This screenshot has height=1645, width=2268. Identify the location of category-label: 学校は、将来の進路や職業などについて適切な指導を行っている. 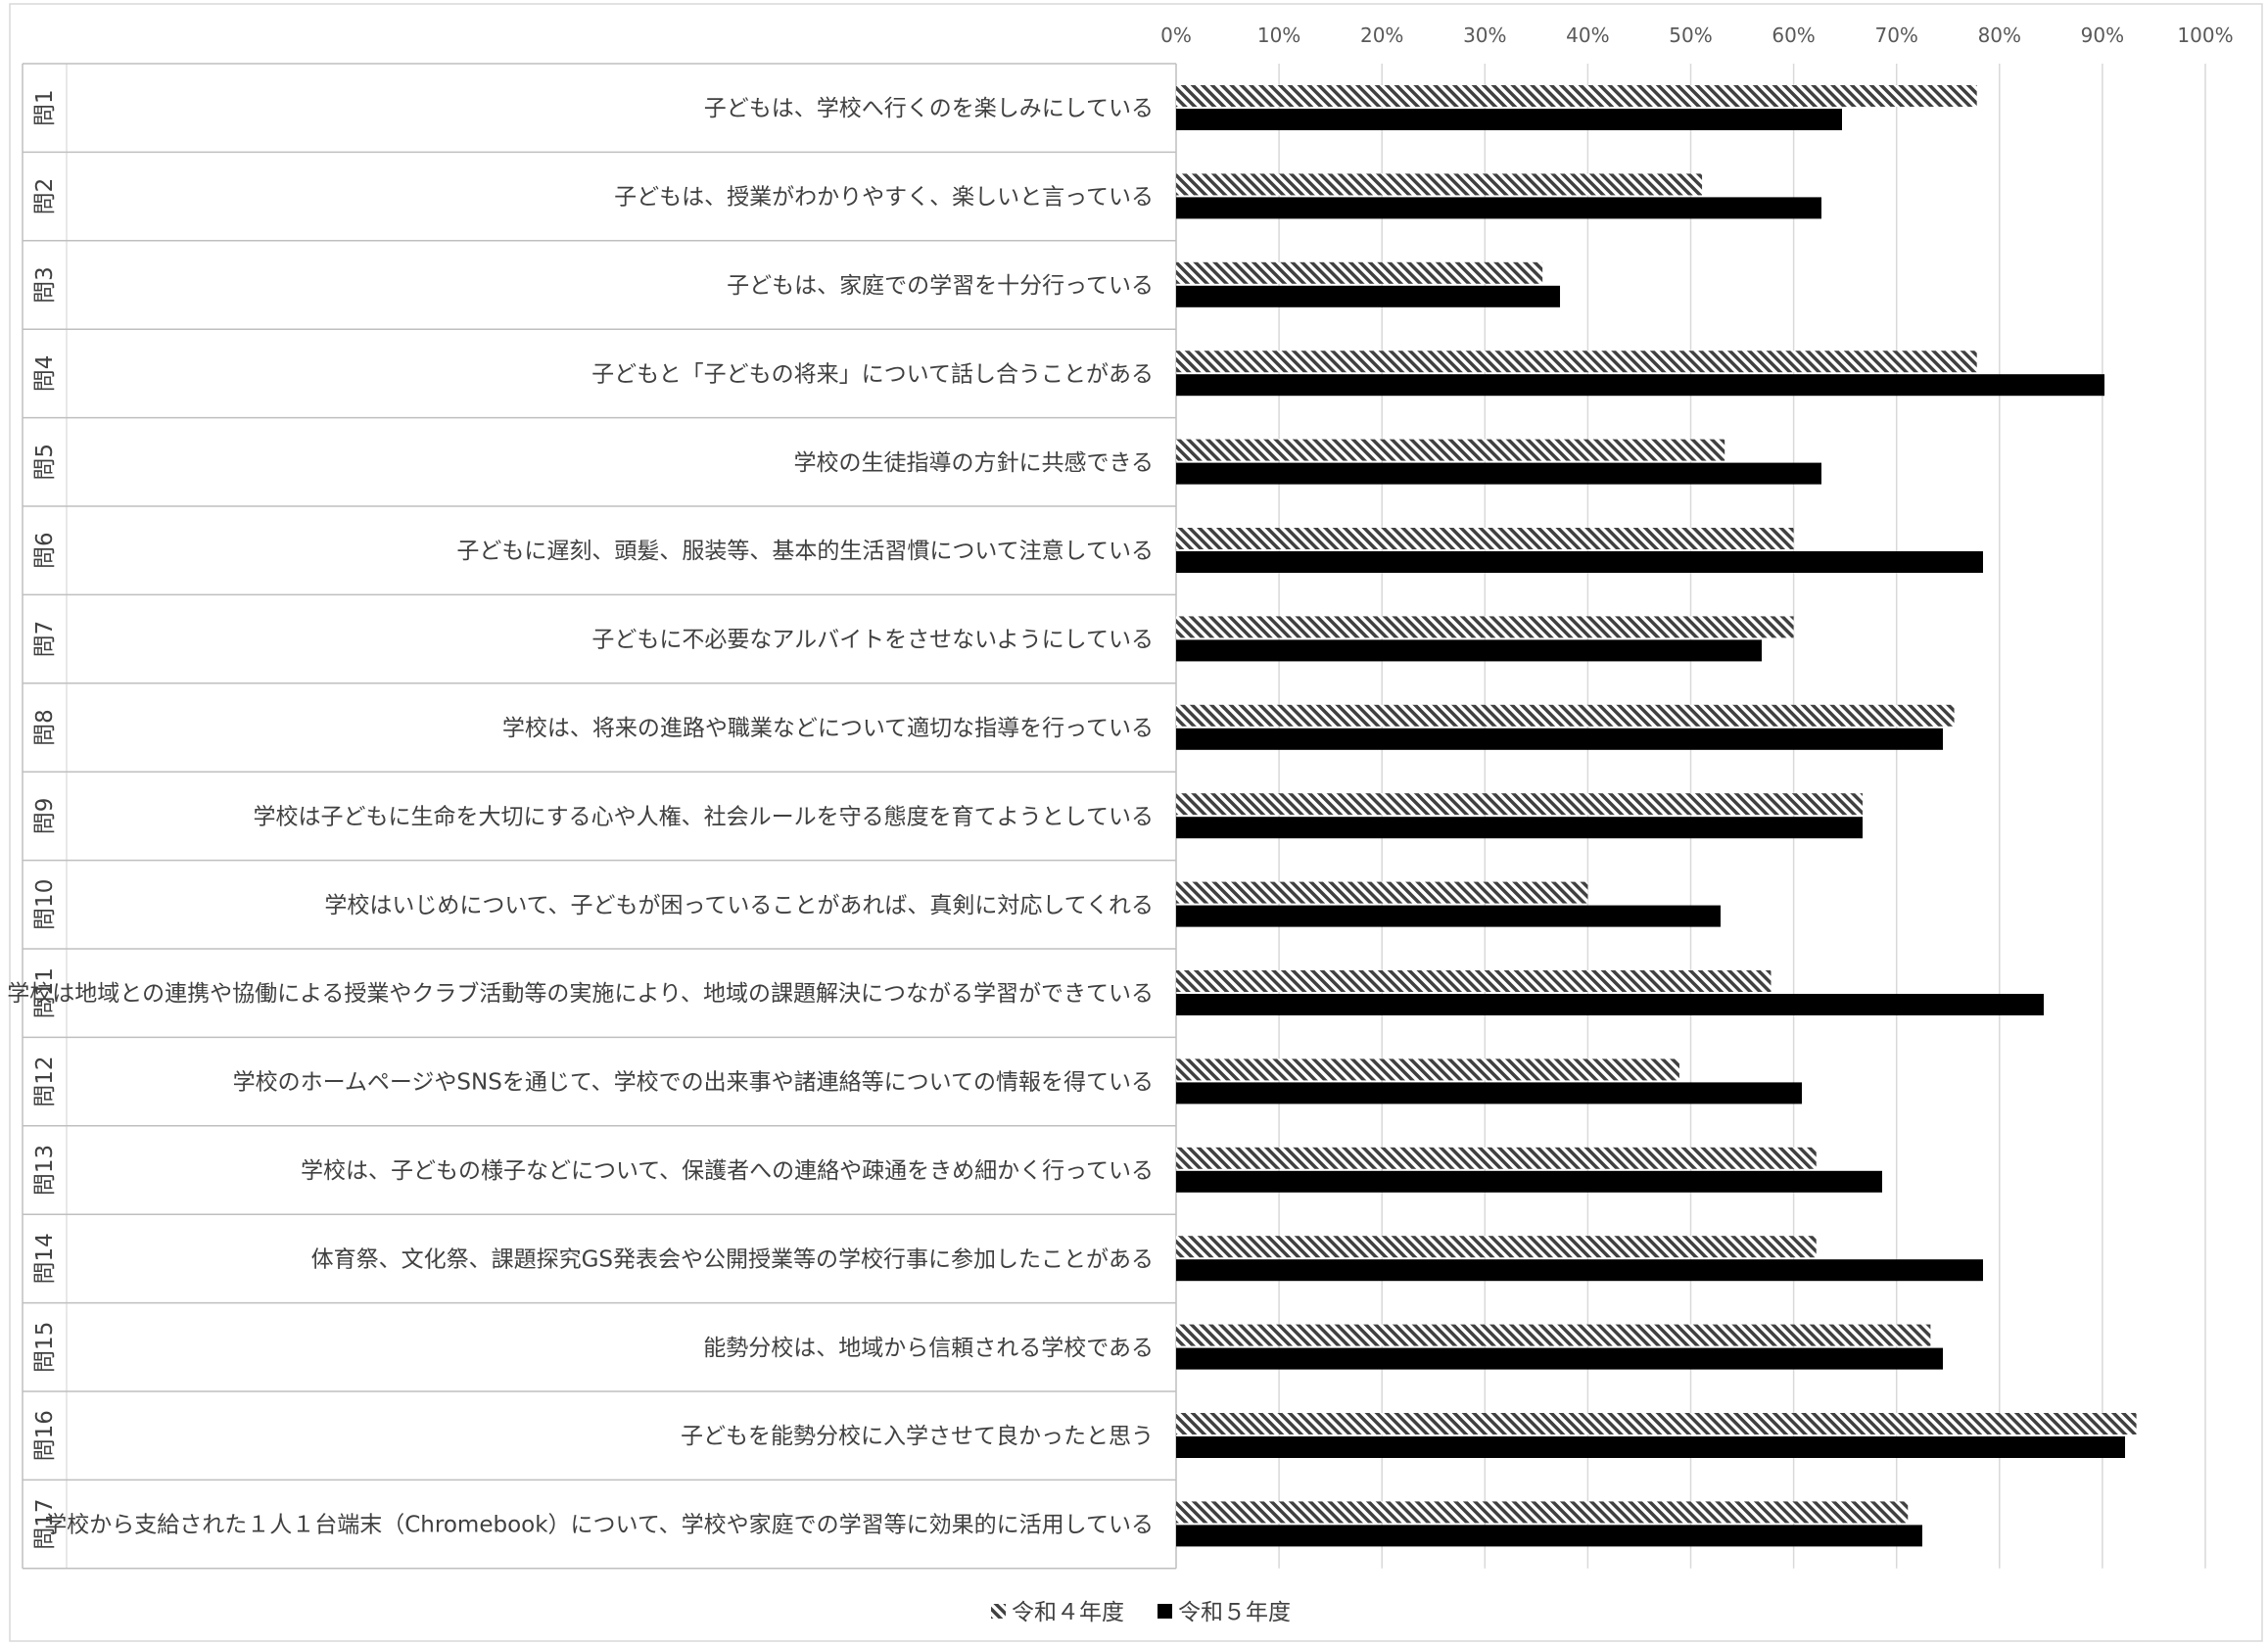
(828, 728).